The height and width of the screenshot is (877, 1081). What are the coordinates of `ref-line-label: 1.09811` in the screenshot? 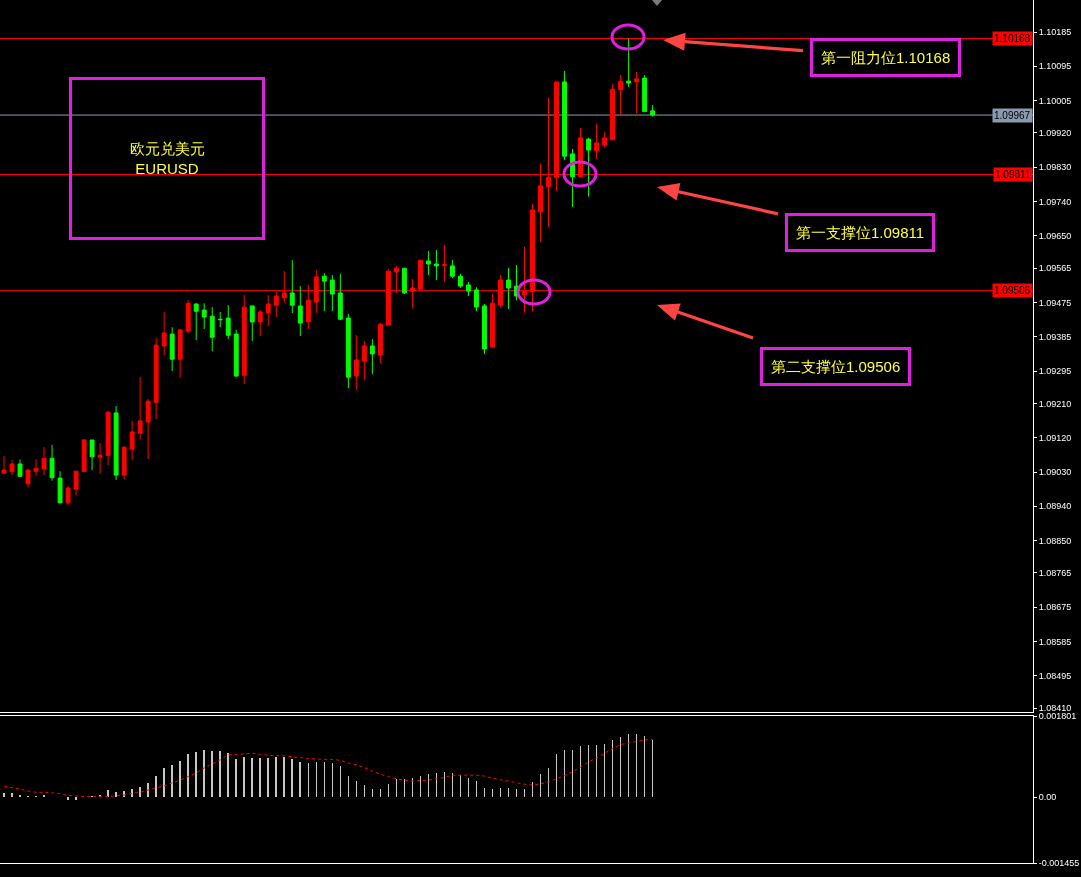 It's located at (1013, 174).